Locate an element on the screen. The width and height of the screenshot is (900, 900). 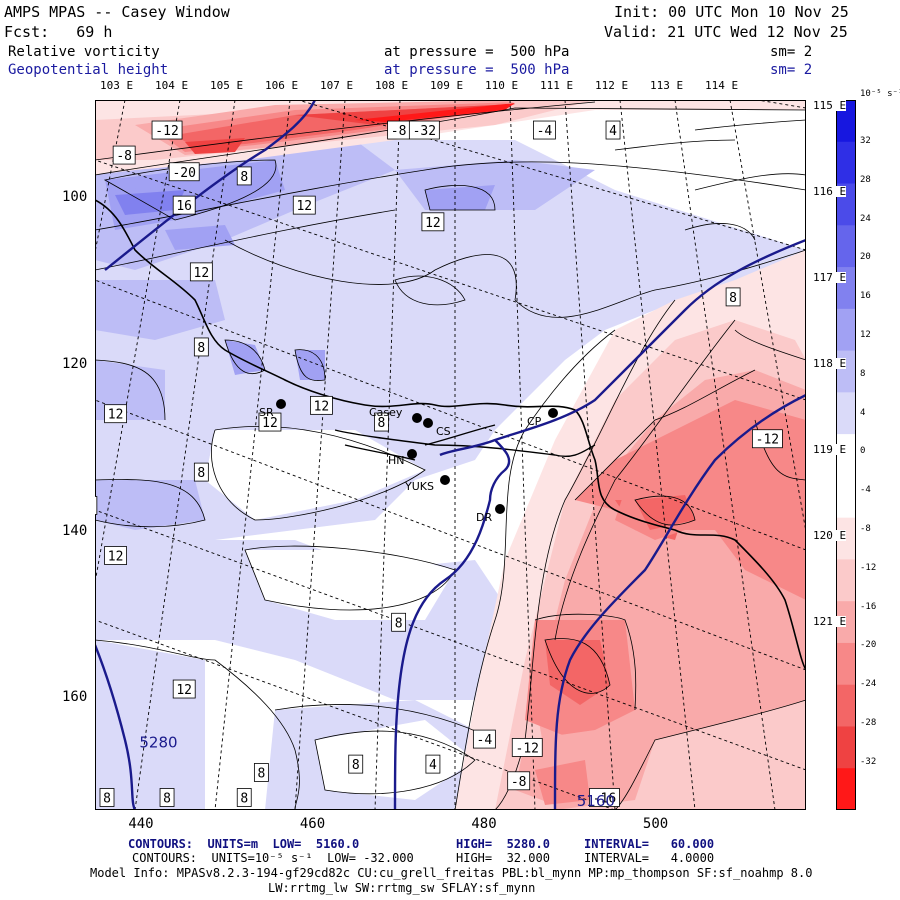
station-label: YUKS is located at coordinates (419, 486).